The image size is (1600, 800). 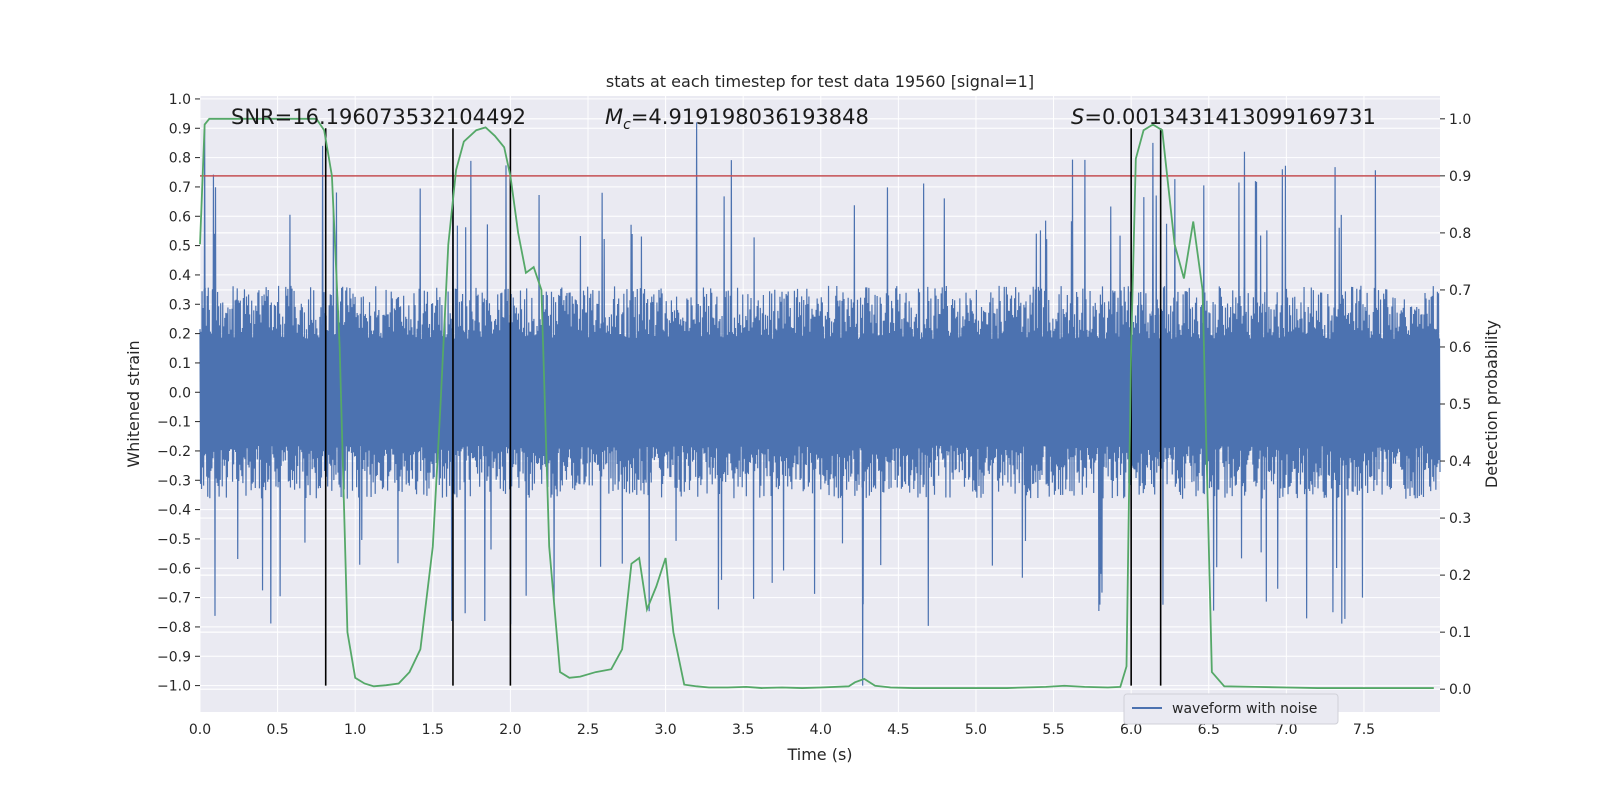 I want to click on y-left-tick-label: −1.0, so click(x=174, y=687).